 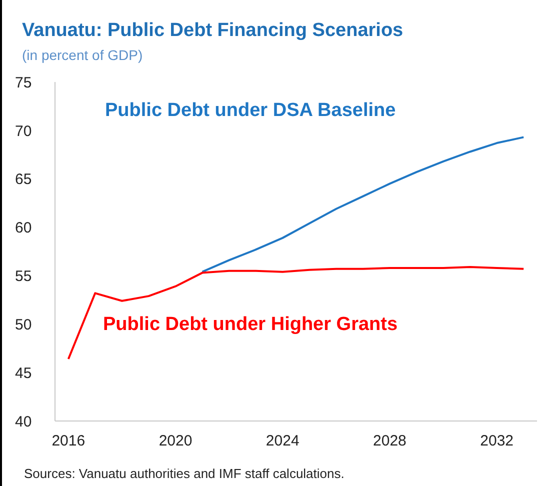 What do you see at coordinates (389, 441) in the screenshot?
I see `x-tick-label: 2028` at bounding box center [389, 441].